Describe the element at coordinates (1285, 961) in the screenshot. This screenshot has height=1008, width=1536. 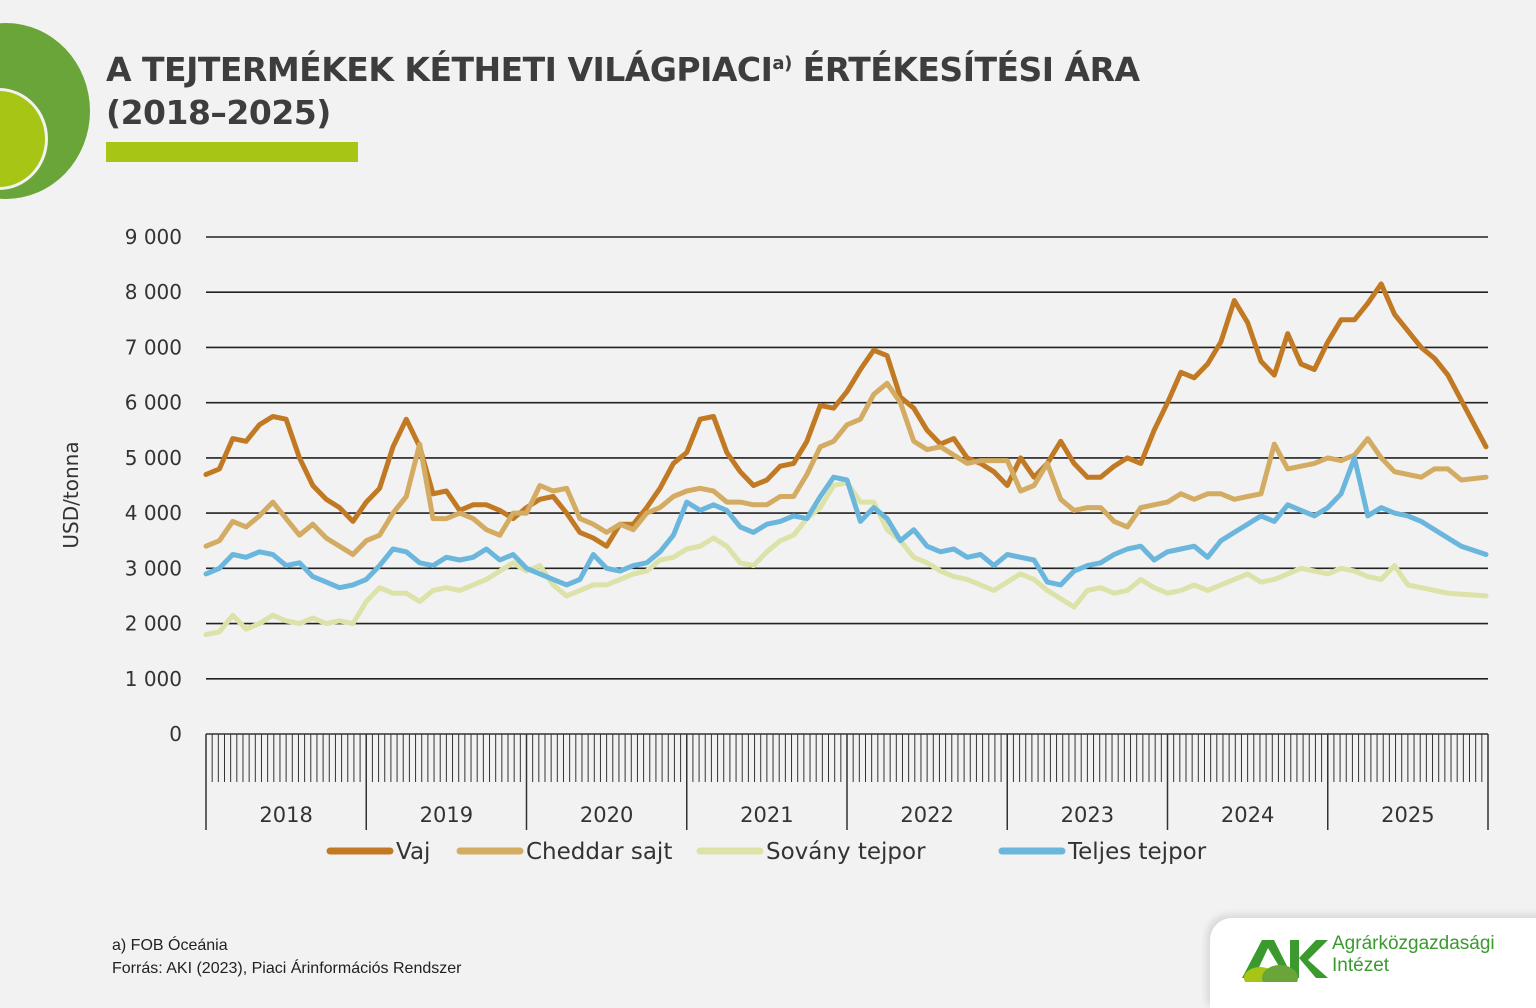
I see `aki-logo-icon` at that location.